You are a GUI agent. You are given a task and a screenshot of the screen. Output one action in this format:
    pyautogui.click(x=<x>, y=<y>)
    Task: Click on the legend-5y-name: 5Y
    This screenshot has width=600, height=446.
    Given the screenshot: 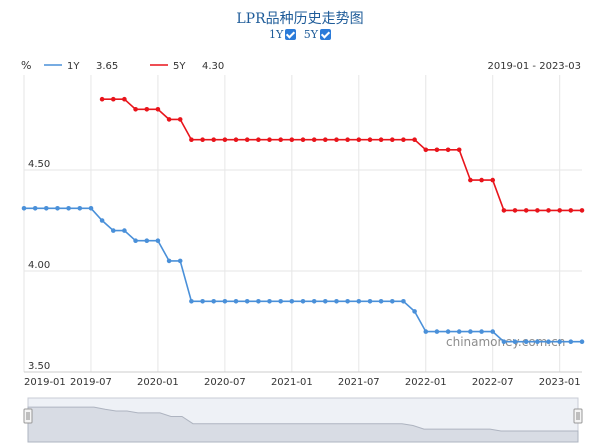 What is the action you would take?
    pyautogui.click(x=179, y=66)
    